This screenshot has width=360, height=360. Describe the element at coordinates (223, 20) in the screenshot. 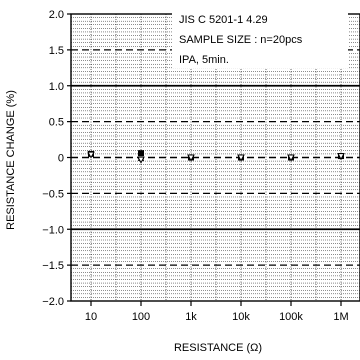

I see `annotation-line-1: JIS C 5201-1 4.29` at that location.